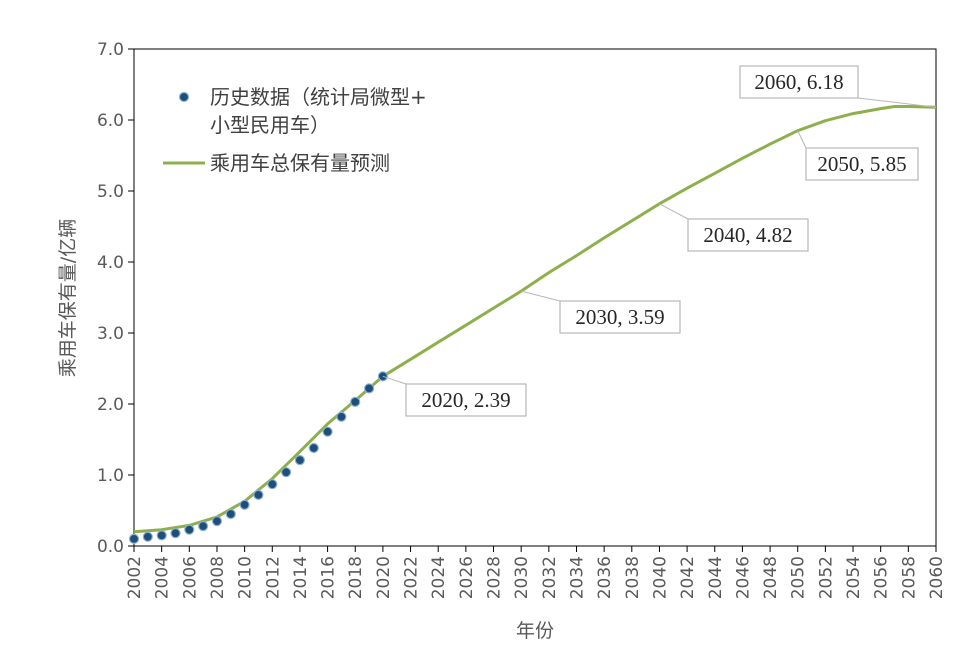  Describe the element at coordinates (716, 577) in the screenshot. I see `x-tick-label: 2044` at that location.